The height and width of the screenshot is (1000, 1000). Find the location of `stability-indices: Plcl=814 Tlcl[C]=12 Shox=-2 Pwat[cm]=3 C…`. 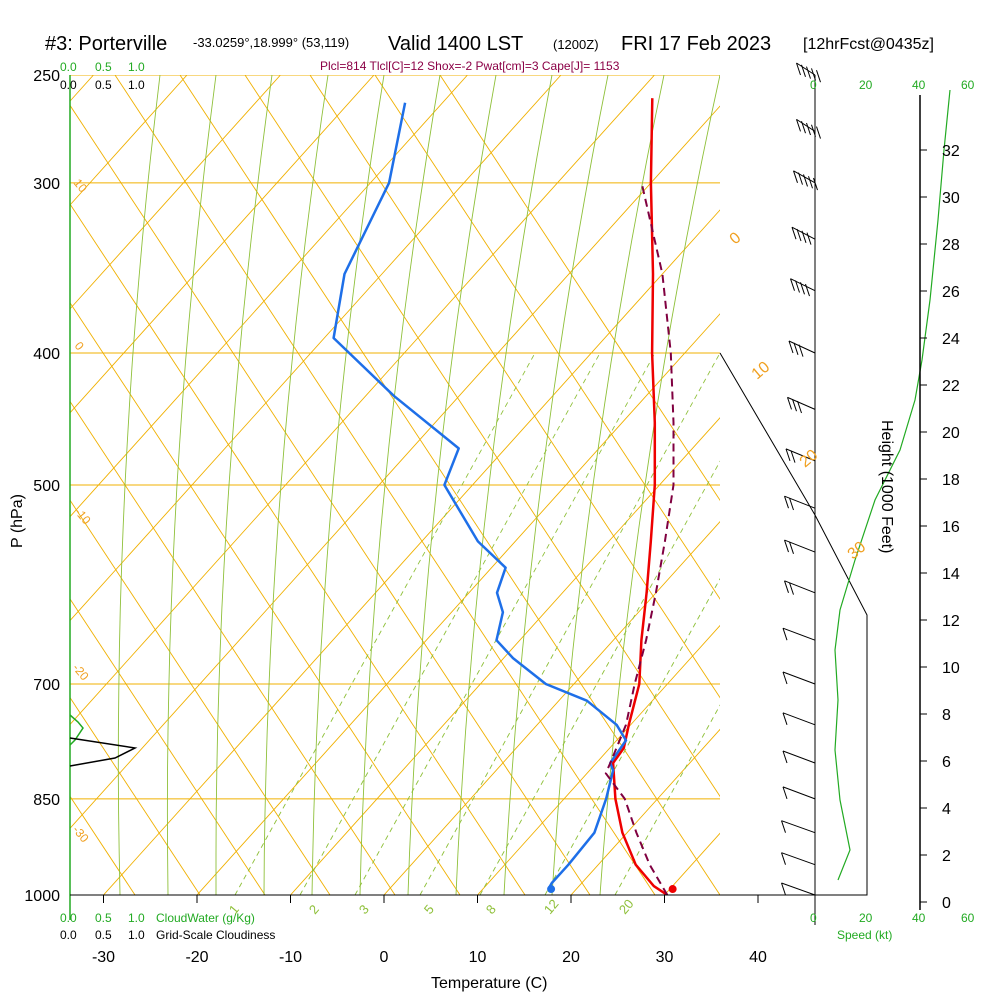

stability-indices: Plcl=814 Tlcl[C]=12 Shox=-2 Pwat[cm]=3 C… is located at coordinates (470, 66).